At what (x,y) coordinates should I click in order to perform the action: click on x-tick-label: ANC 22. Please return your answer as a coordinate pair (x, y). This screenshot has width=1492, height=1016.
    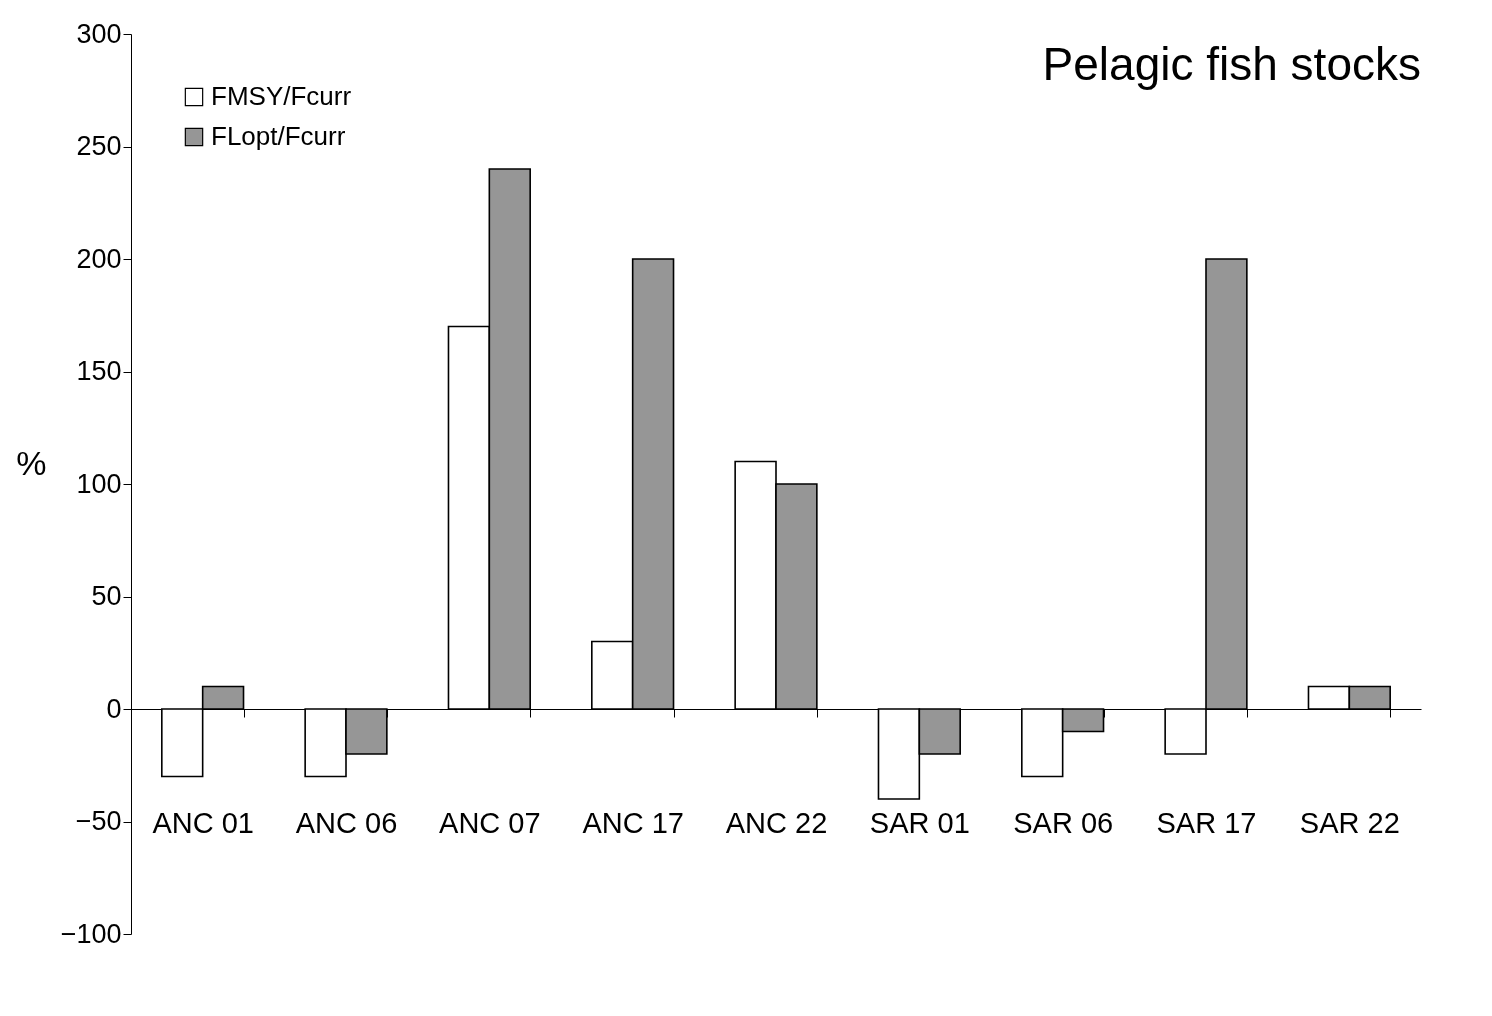
    Looking at the image, I should click on (776, 822).